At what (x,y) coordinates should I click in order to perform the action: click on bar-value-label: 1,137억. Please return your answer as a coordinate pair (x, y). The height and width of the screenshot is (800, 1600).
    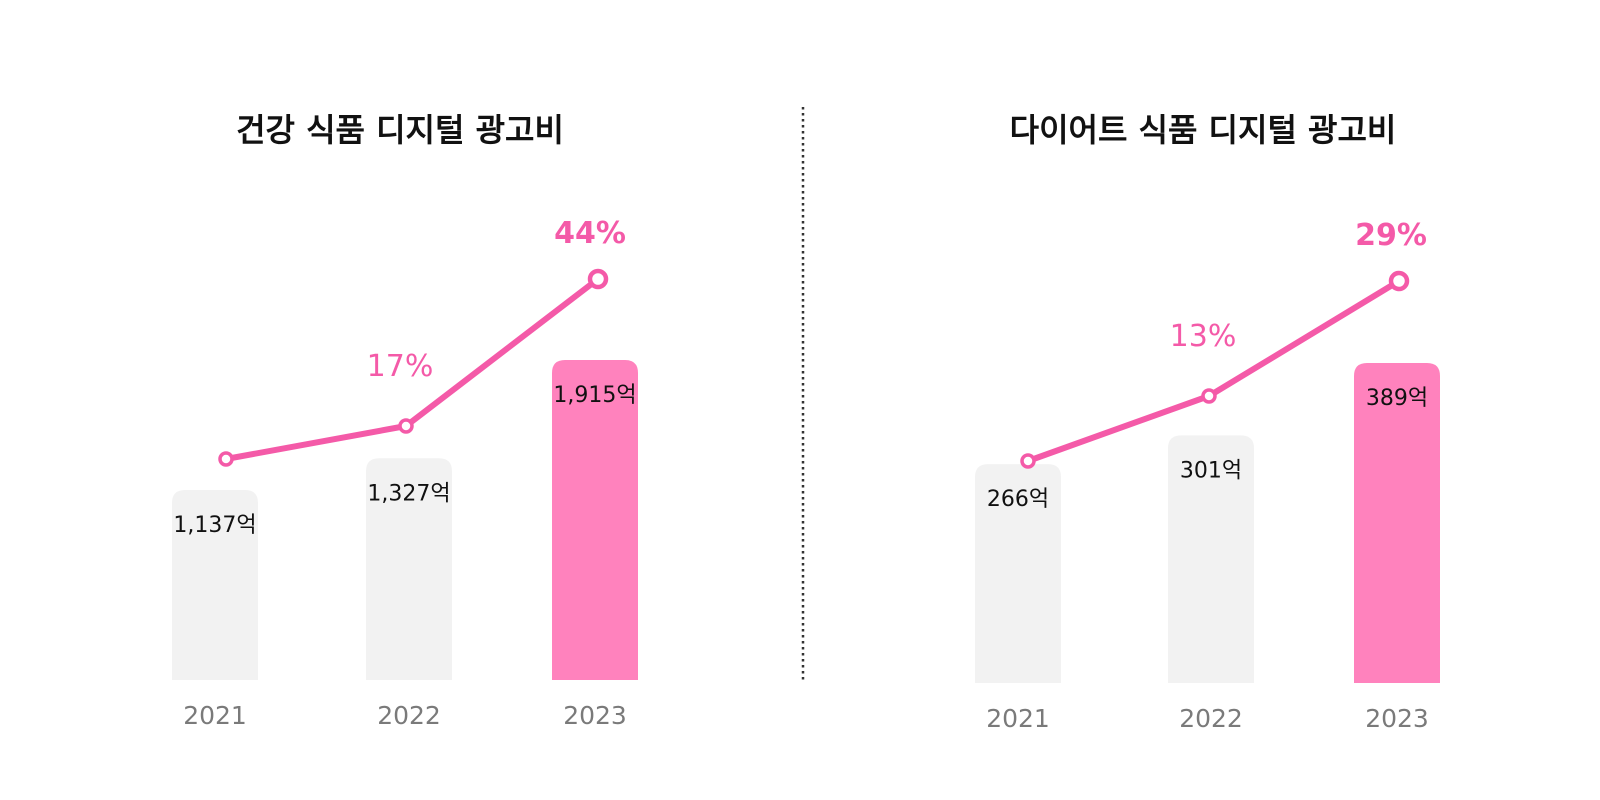
    Looking at the image, I should click on (214, 525).